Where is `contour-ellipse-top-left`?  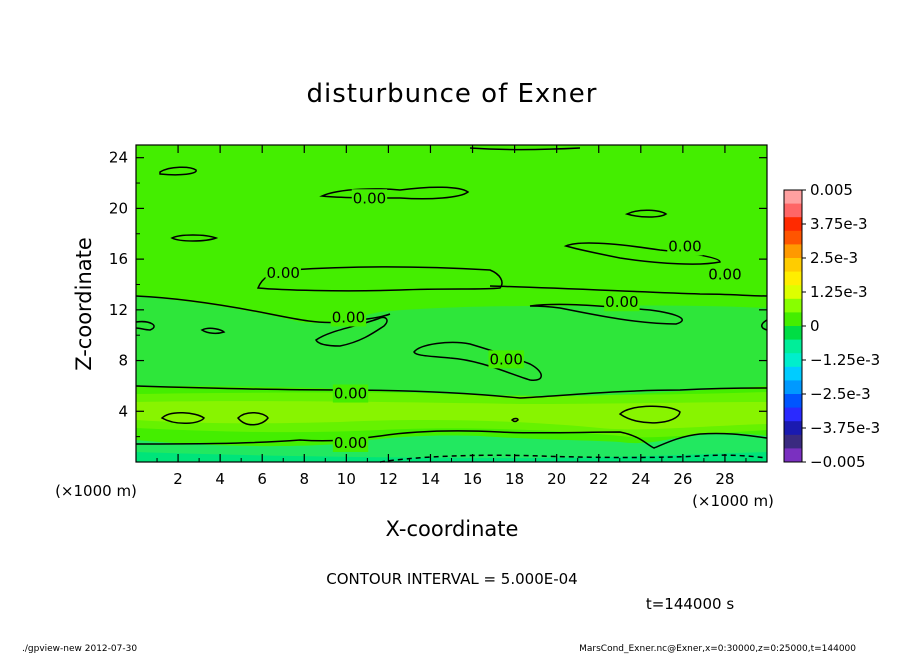
contour-ellipse-top-left is located at coordinates (178, 171).